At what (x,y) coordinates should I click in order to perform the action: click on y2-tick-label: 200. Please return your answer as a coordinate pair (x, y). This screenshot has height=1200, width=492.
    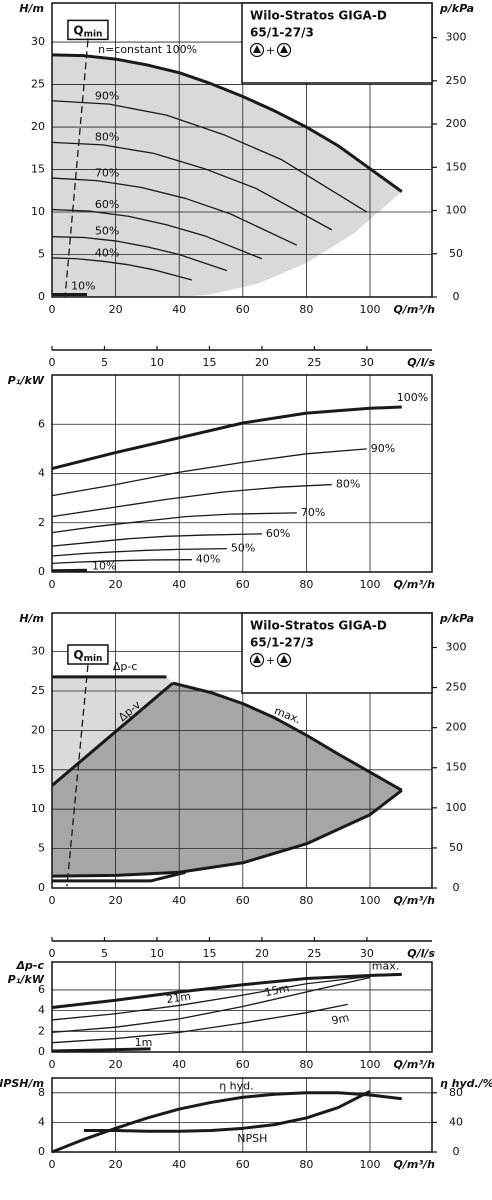
    Looking at the image, I should click on (456, 123).